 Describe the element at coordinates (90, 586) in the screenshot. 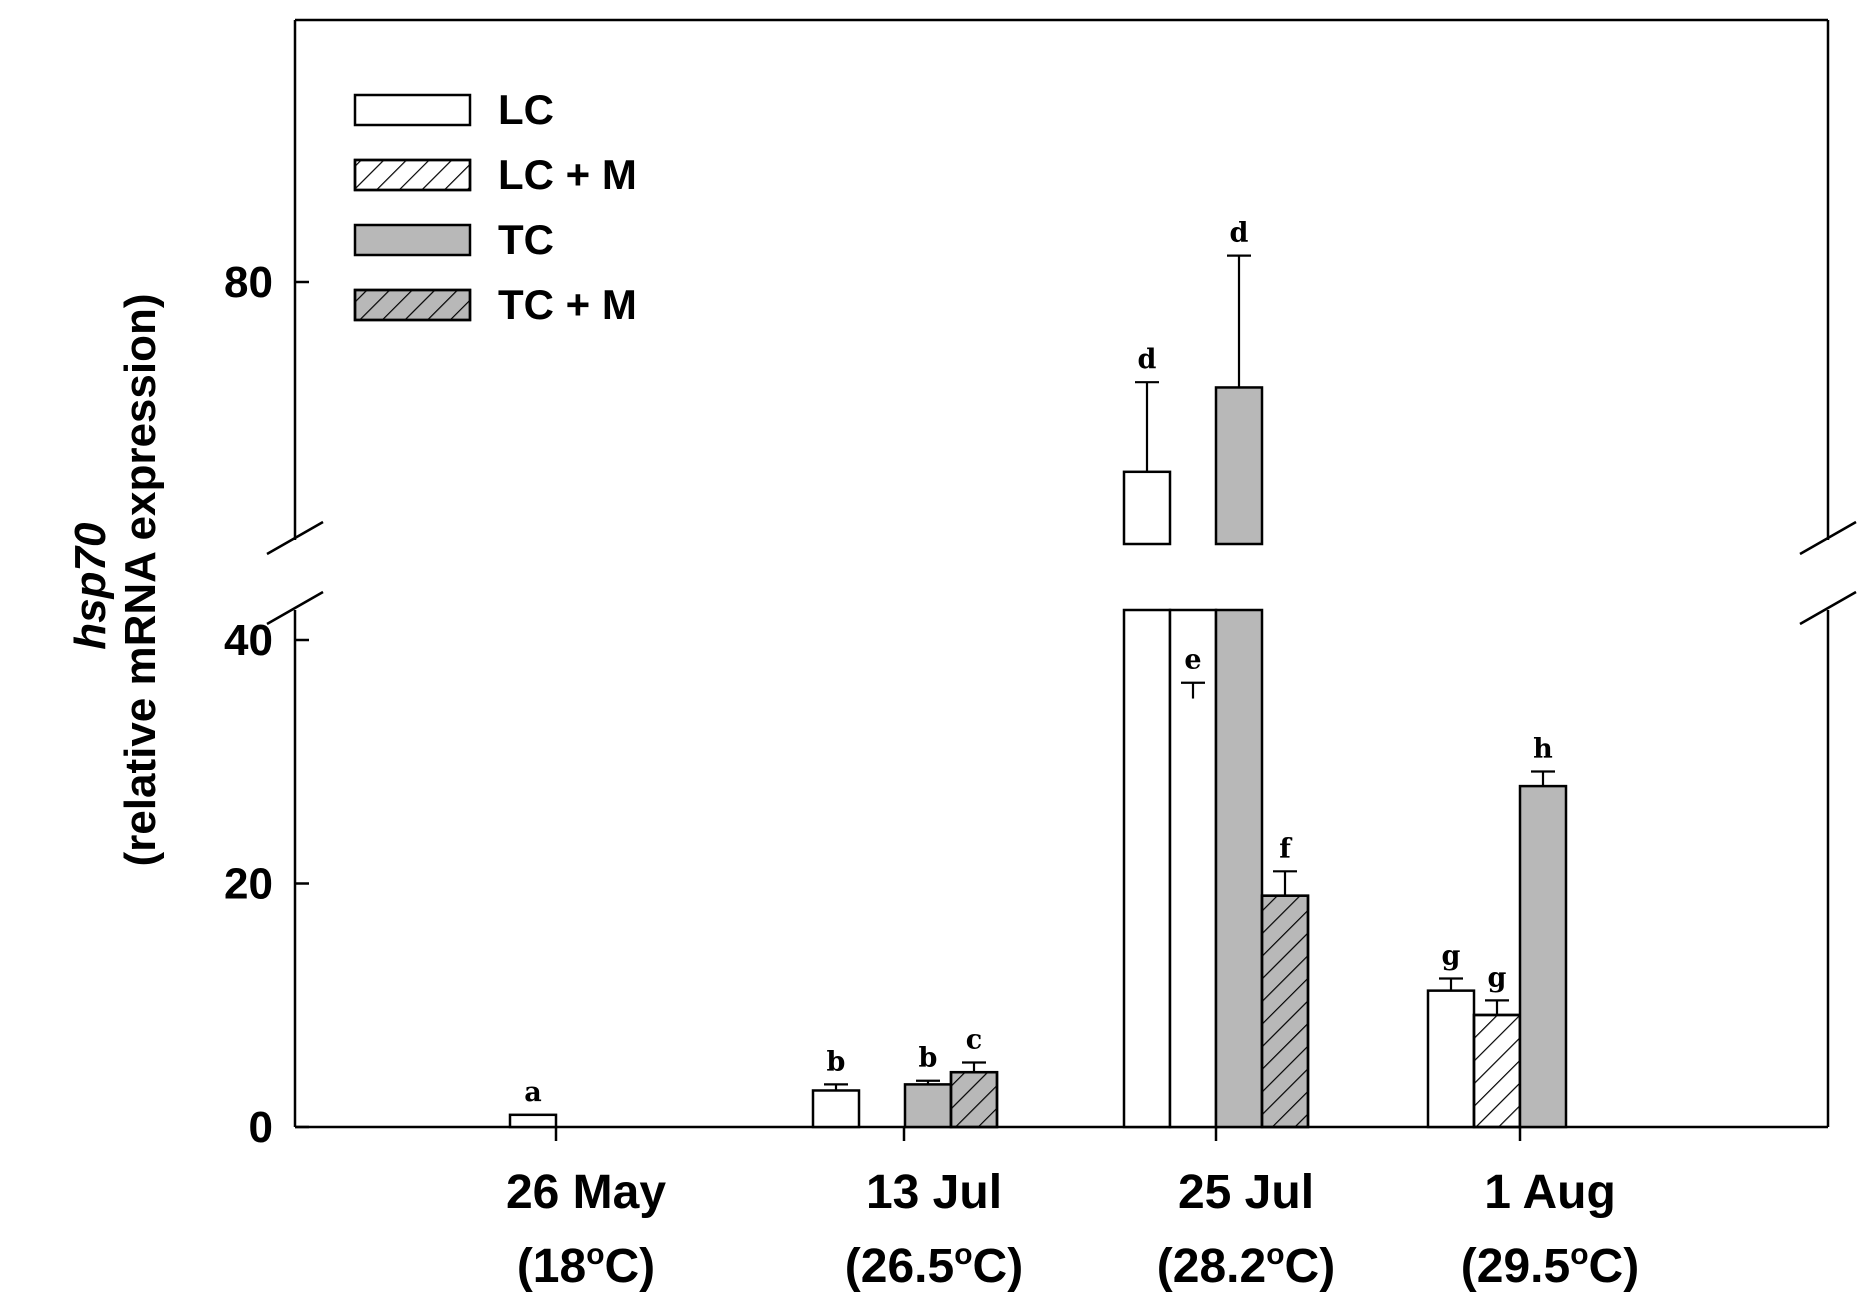

I see `y-axis-label-gene: hsp70` at that location.